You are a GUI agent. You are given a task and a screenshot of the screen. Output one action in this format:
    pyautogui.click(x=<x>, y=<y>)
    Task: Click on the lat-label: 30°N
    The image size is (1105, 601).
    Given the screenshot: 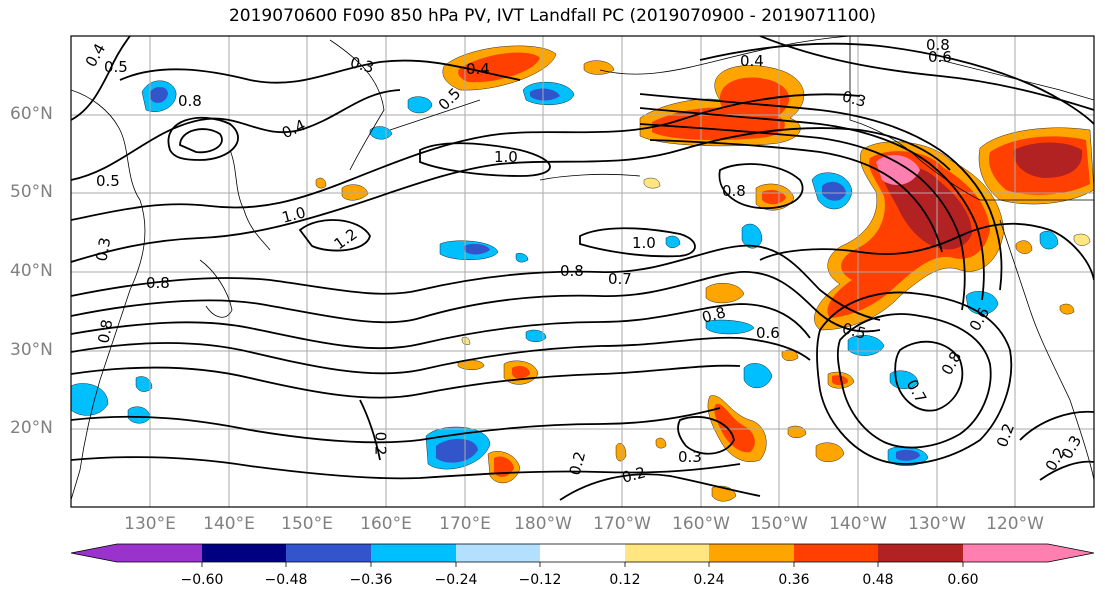 What is the action you would take?
    pyautogui.click(x=31, y=350)
    